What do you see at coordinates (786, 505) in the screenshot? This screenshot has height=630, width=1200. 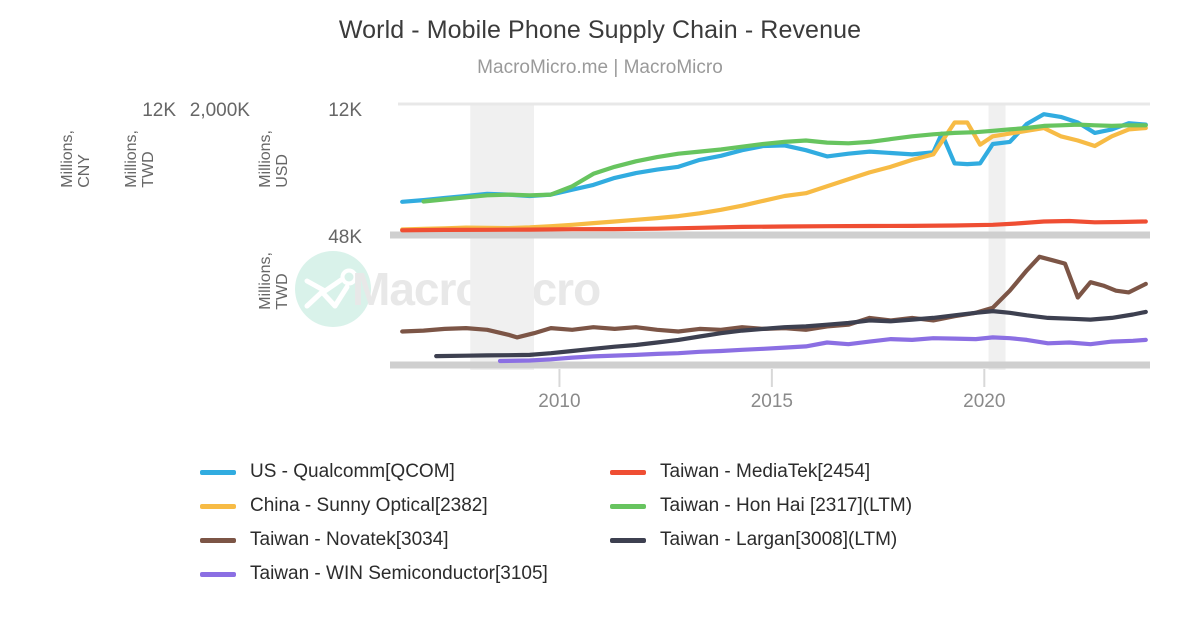 I see `legend-label-honhai: Taiwan - Hon Hai [2317](LTM)` at bounding box center [786, 505].